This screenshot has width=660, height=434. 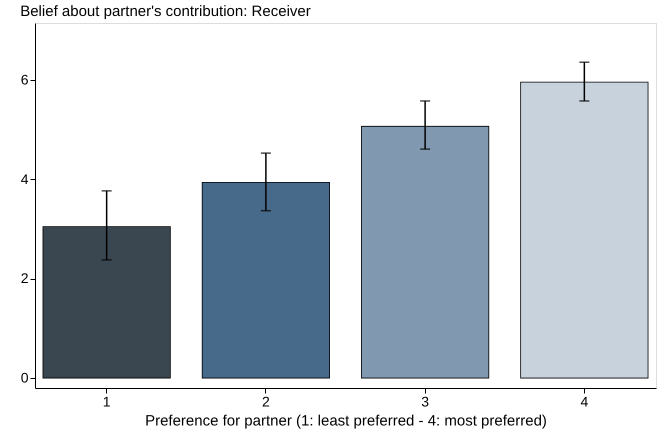 What do you see at coordinates (266, 402) in the screenshot?
I see `x-tick-label: 2` at bounding box center [266, 402].